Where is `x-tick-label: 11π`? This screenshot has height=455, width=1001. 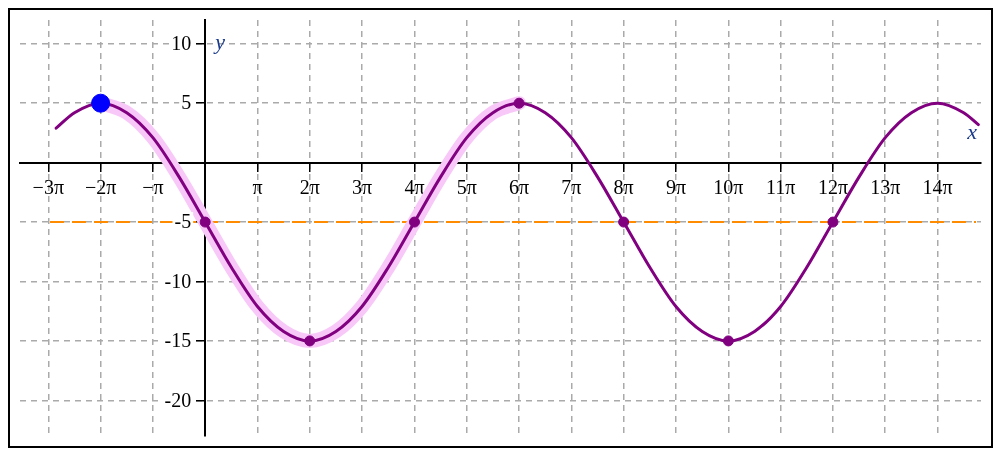 x-tick-label: 11π is located at coordinates (780, 186).